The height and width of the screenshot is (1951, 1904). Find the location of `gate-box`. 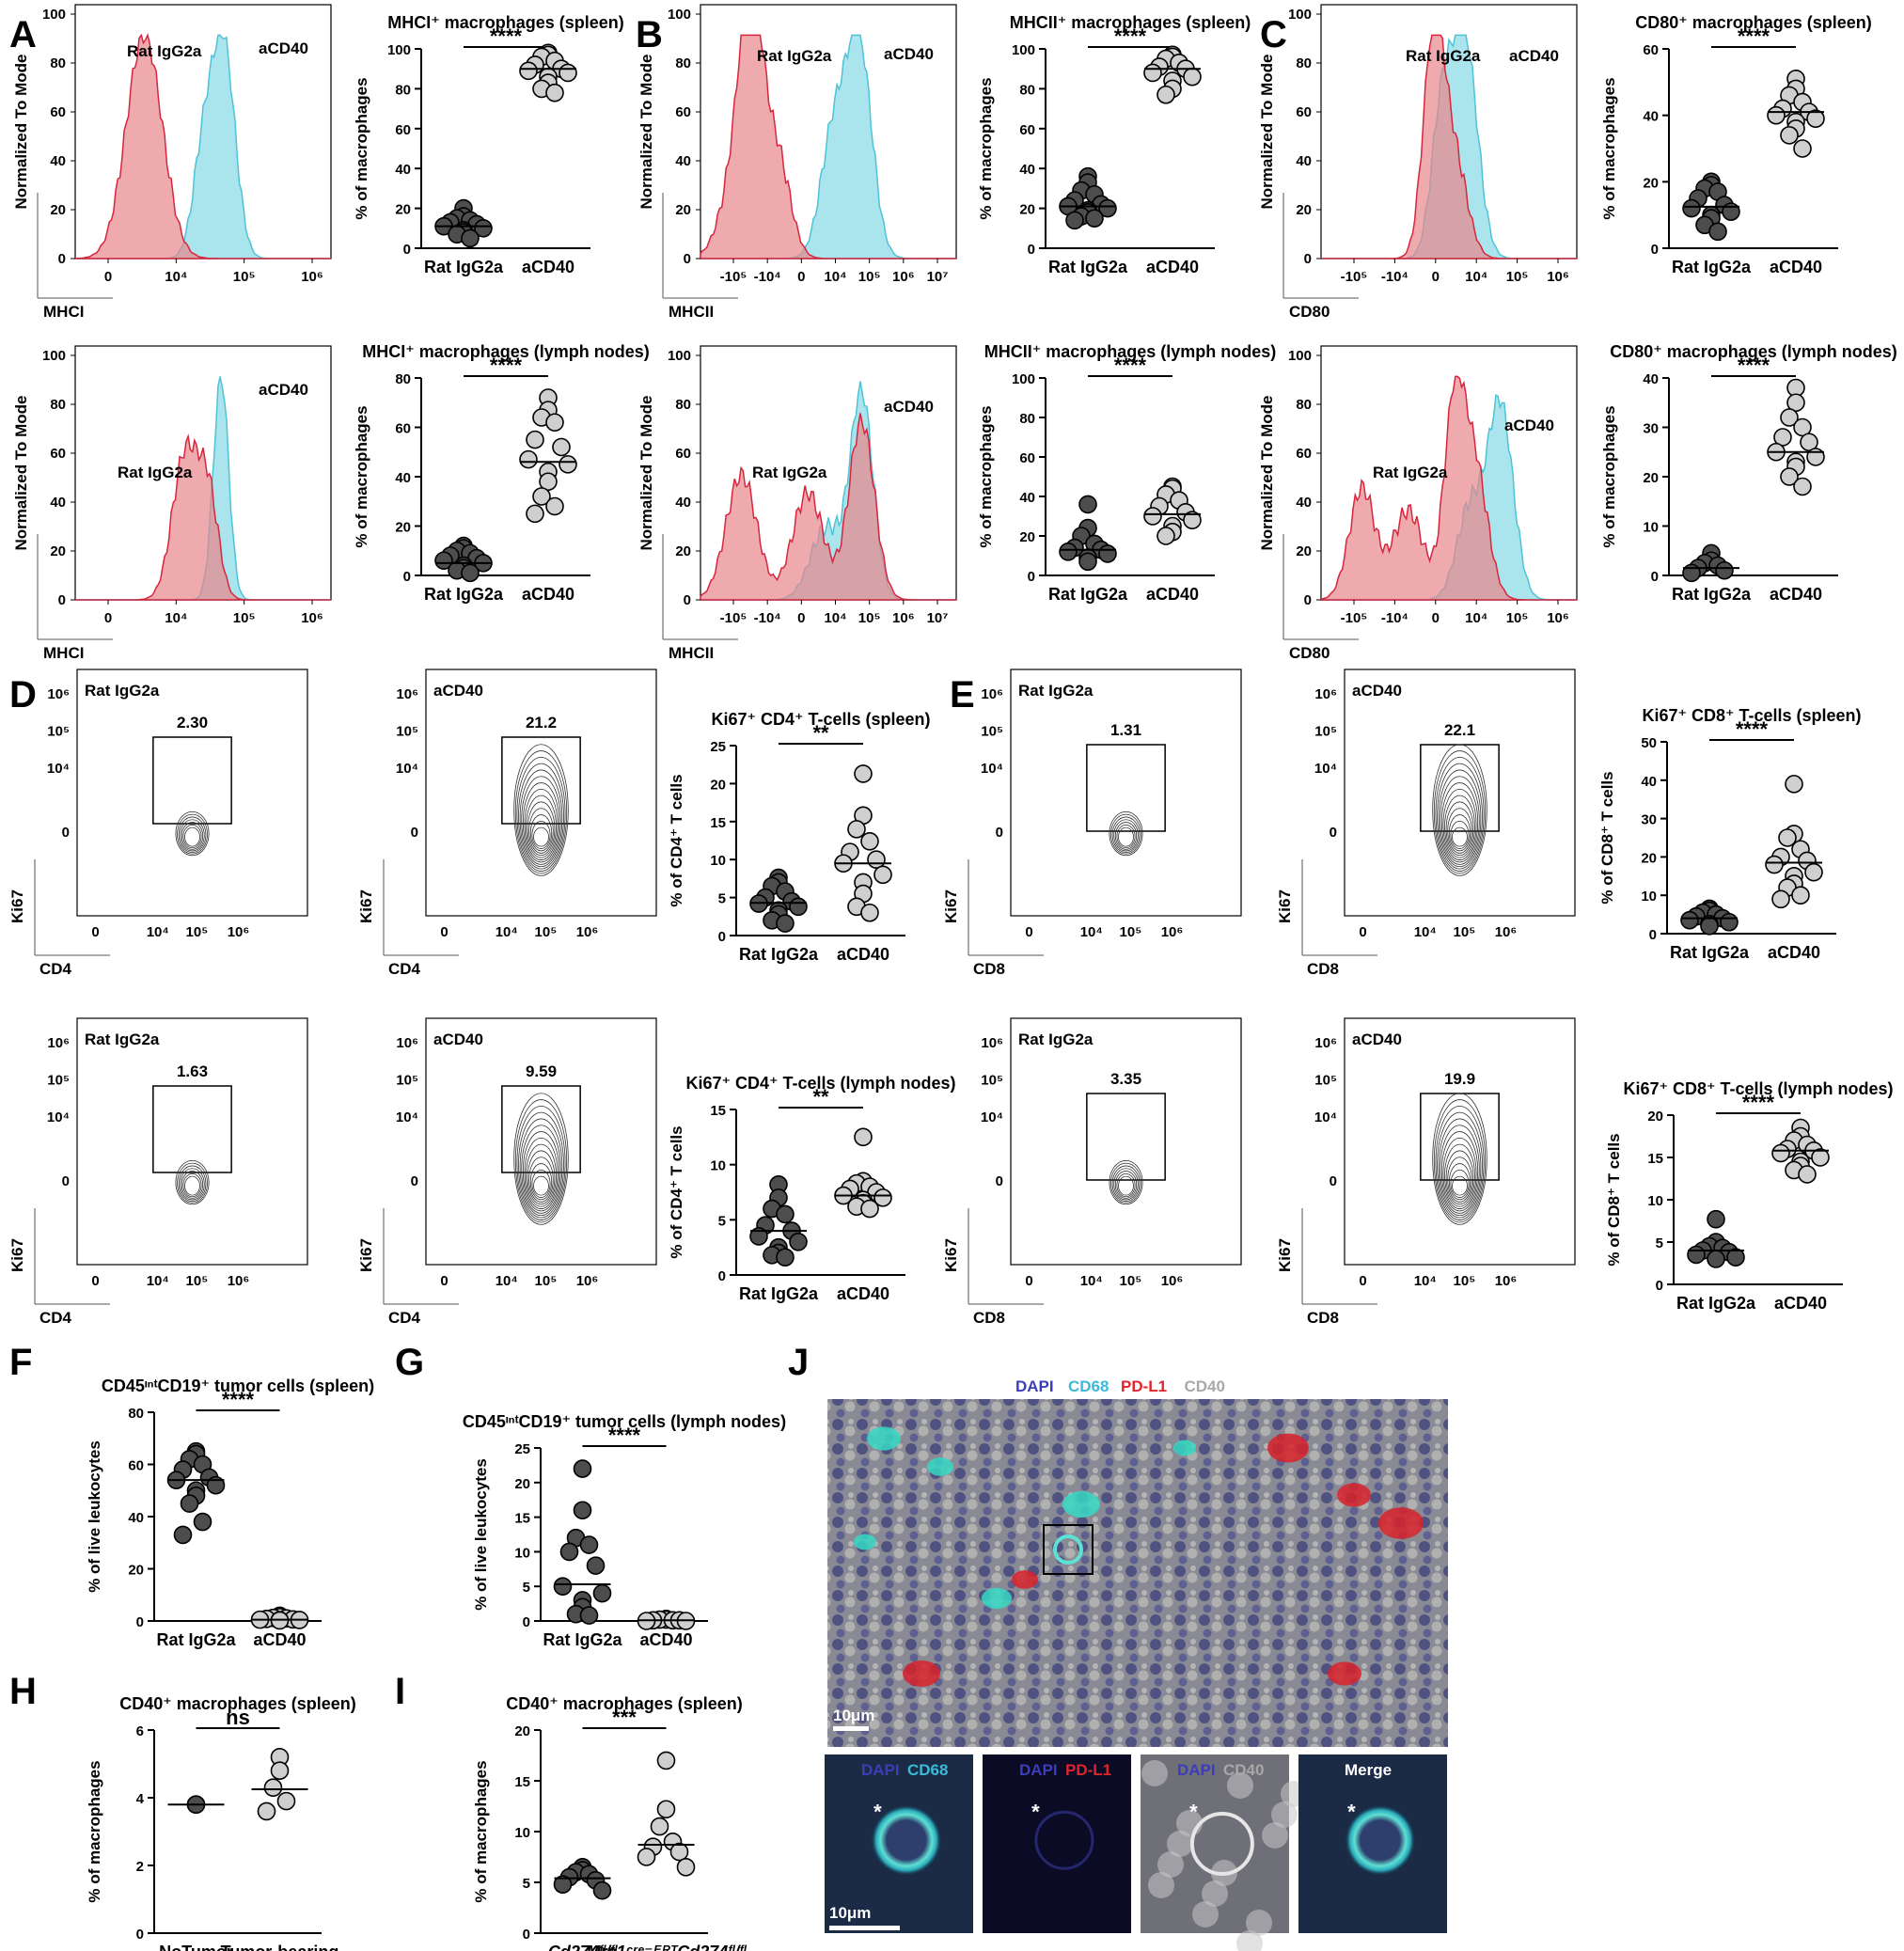

gate-box is located at coordinates (1126, 788).